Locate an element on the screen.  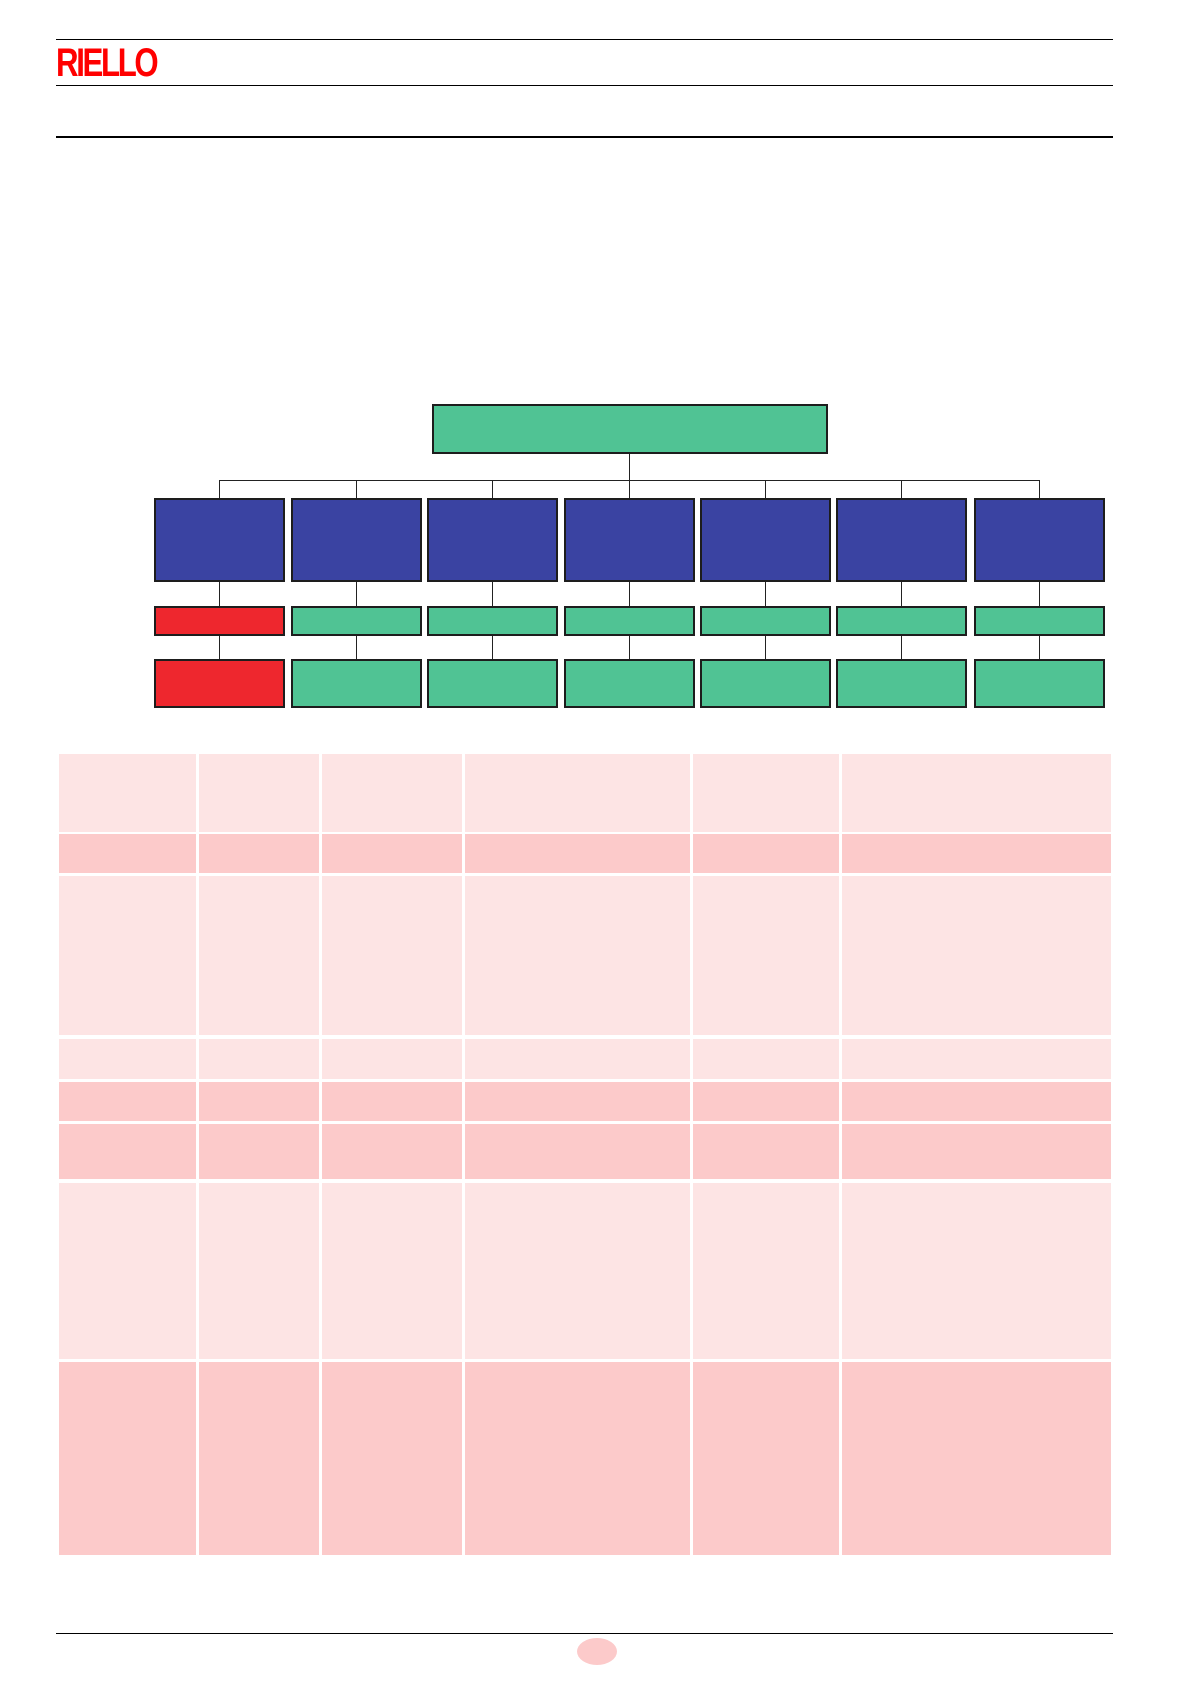
header-top-rule is located at coordinates (584, 39).